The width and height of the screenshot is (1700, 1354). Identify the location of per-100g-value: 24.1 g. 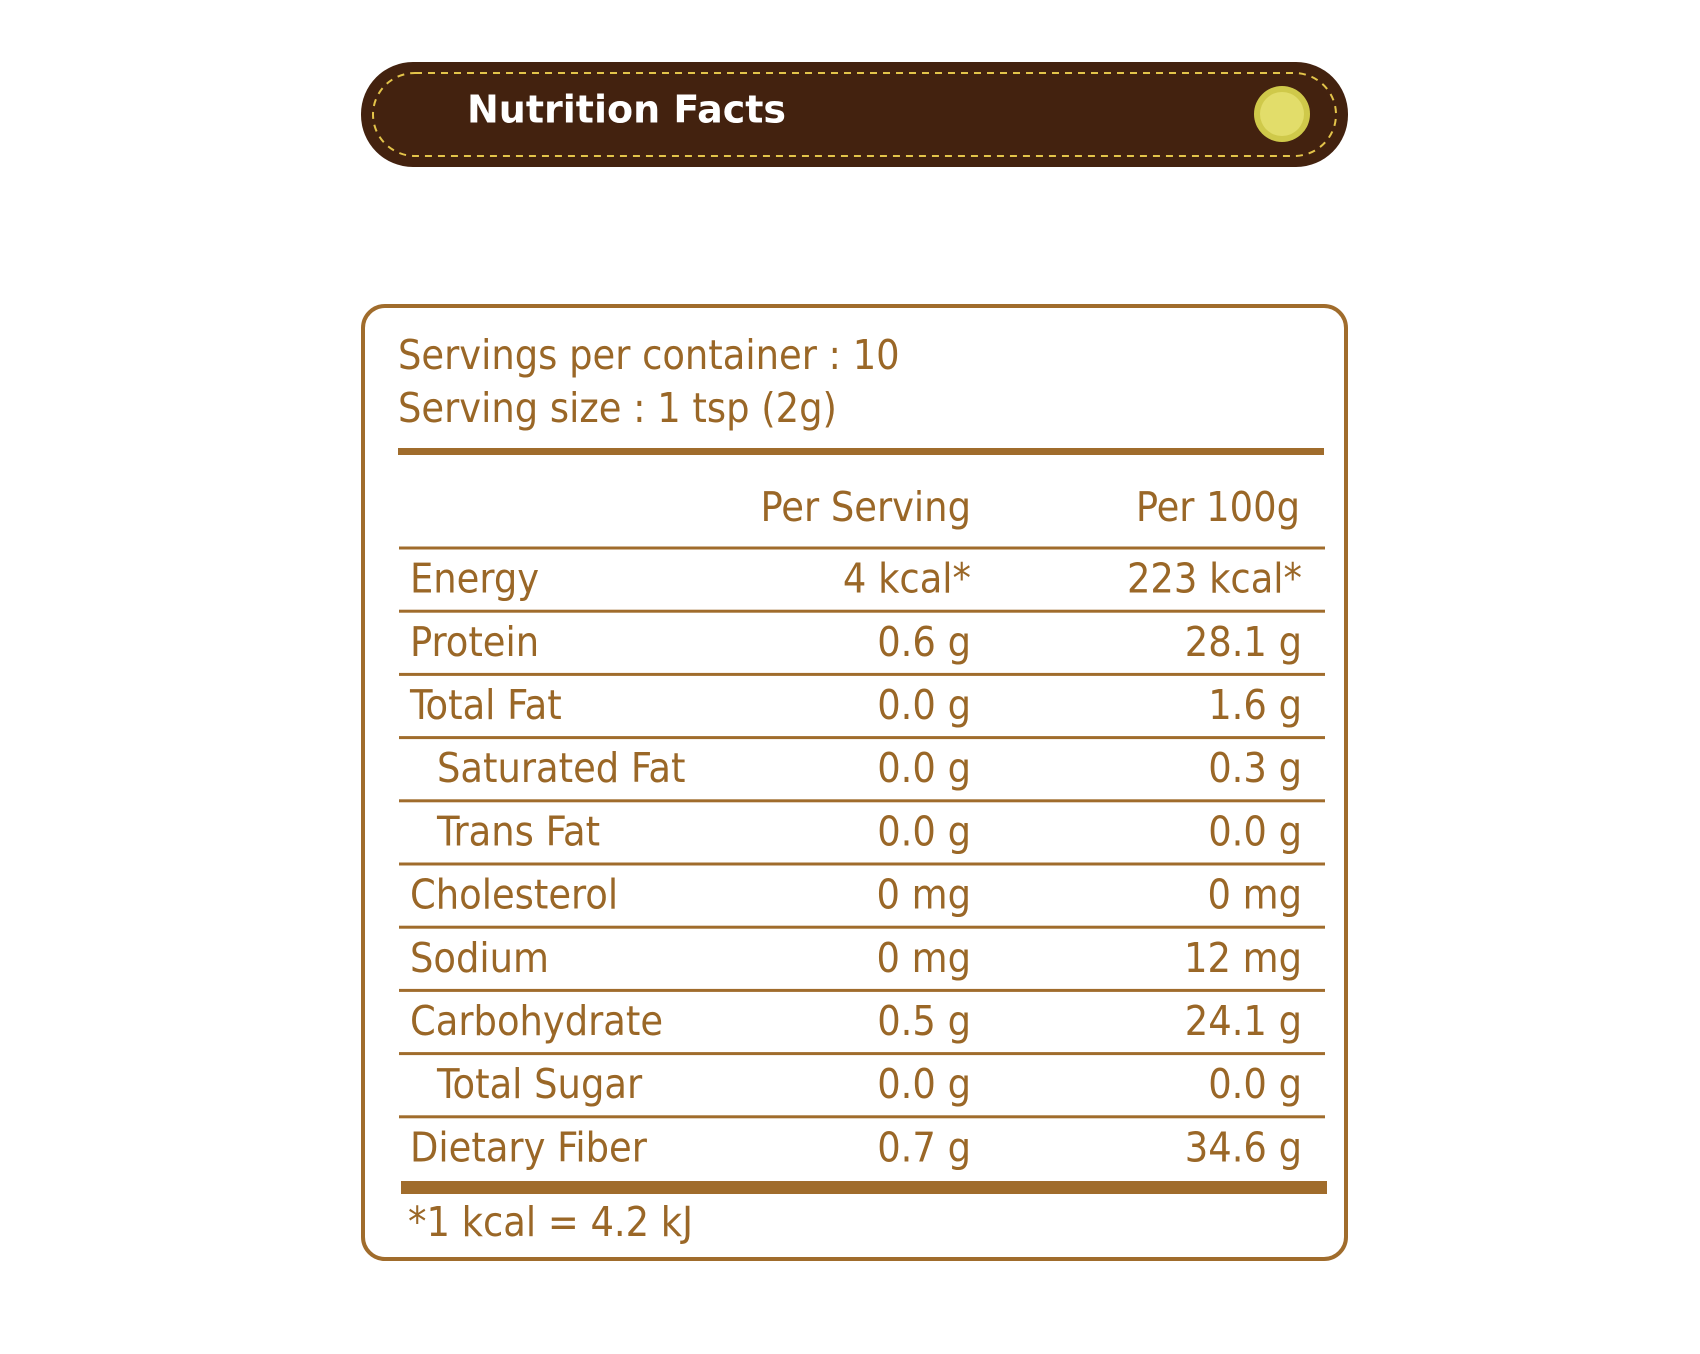
(1243, 1021).